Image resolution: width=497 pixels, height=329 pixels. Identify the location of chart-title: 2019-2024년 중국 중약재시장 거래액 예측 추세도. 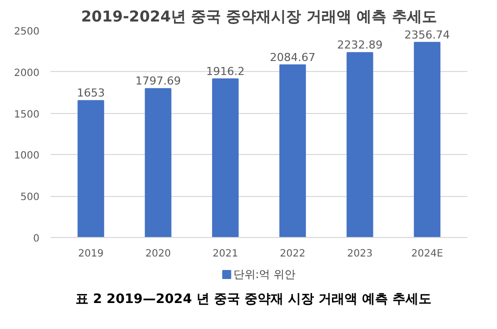
(259, 17).